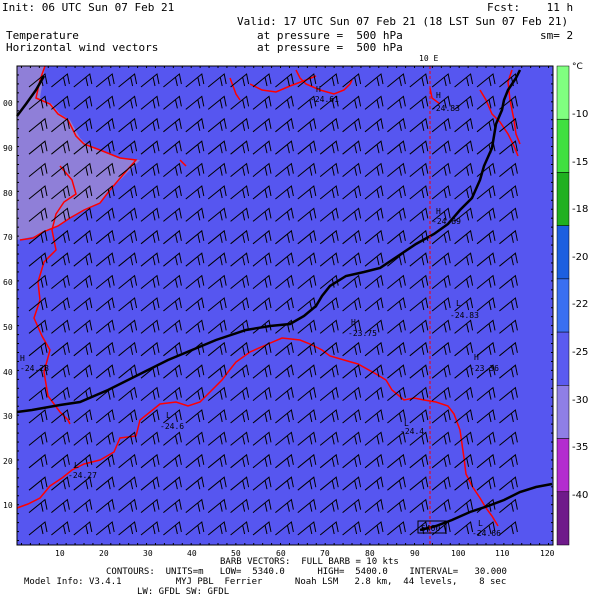 This screenshot has height=600, width=600. Describe the element at coordinates (502, 553) in the screenshot. I see `x-tick-110: 110` at that location.